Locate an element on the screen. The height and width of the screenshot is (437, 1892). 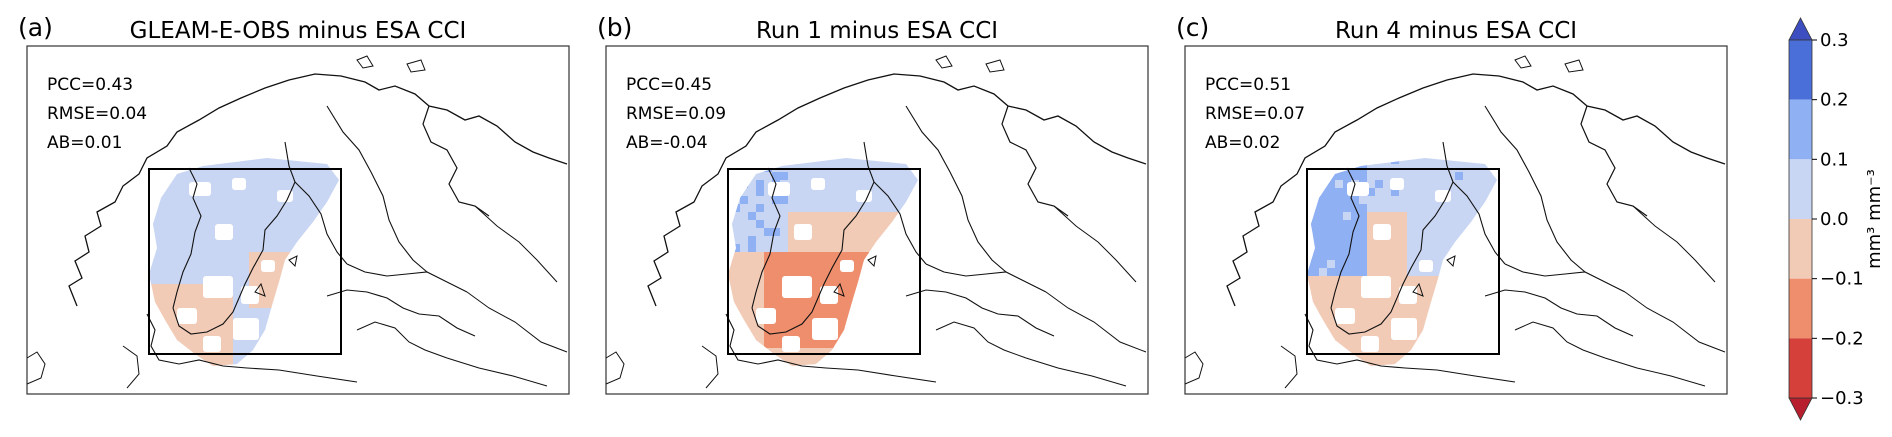
colorbar-tick-label: −0.2 is located at coordinates (1842, 338).